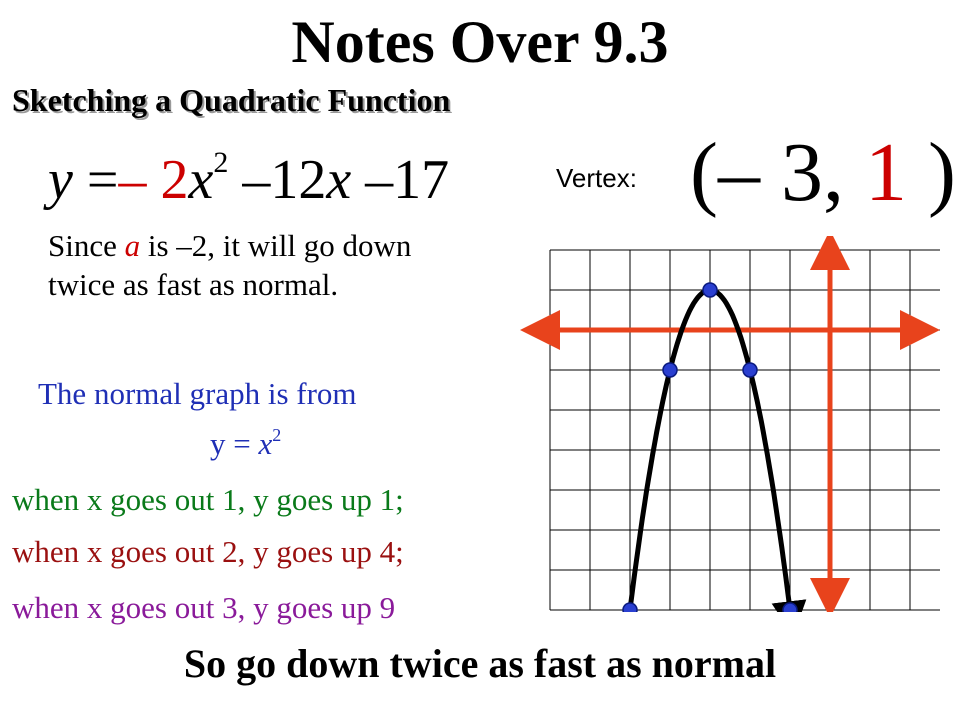  I want to click on vertex-value: (– 3, 1 ), so click(823, 173).